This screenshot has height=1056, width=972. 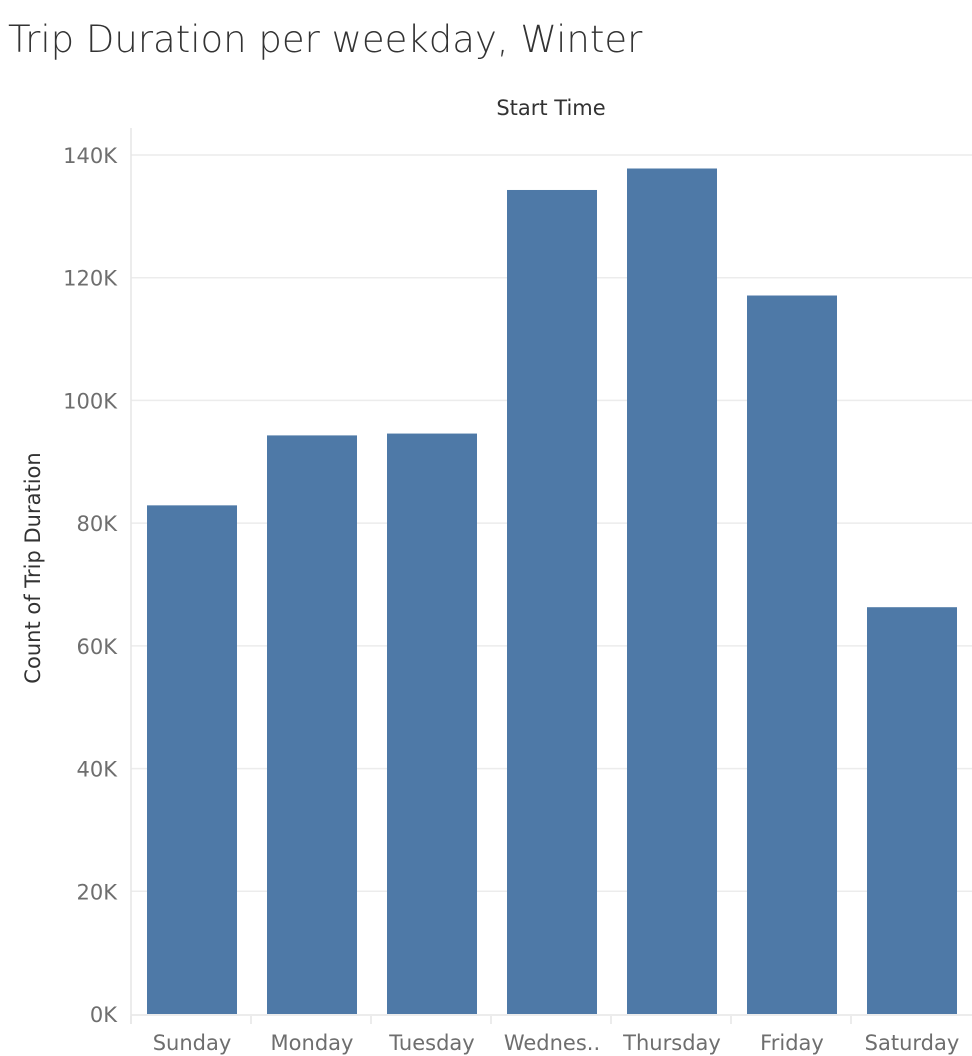 I want to click on y-tick-label: 20K, so click(x=98, y=892).